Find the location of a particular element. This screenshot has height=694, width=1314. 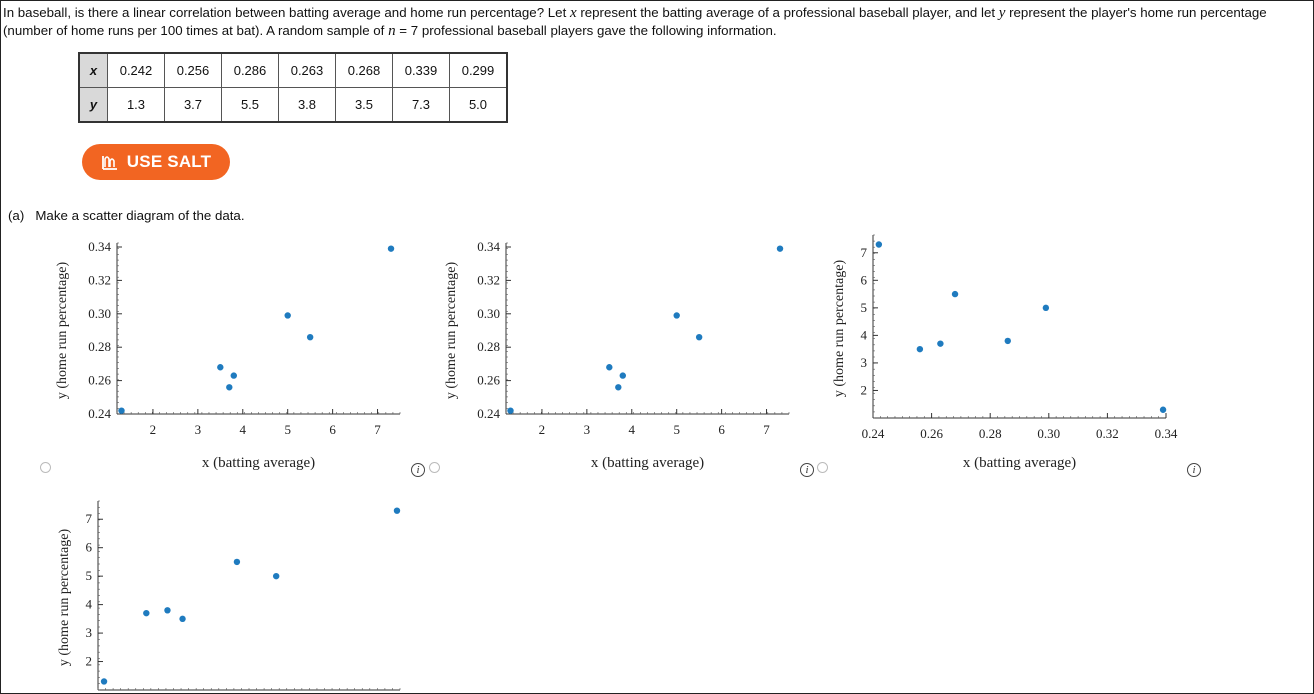

part-a-label: (a) is located at coordinates (16, 215).